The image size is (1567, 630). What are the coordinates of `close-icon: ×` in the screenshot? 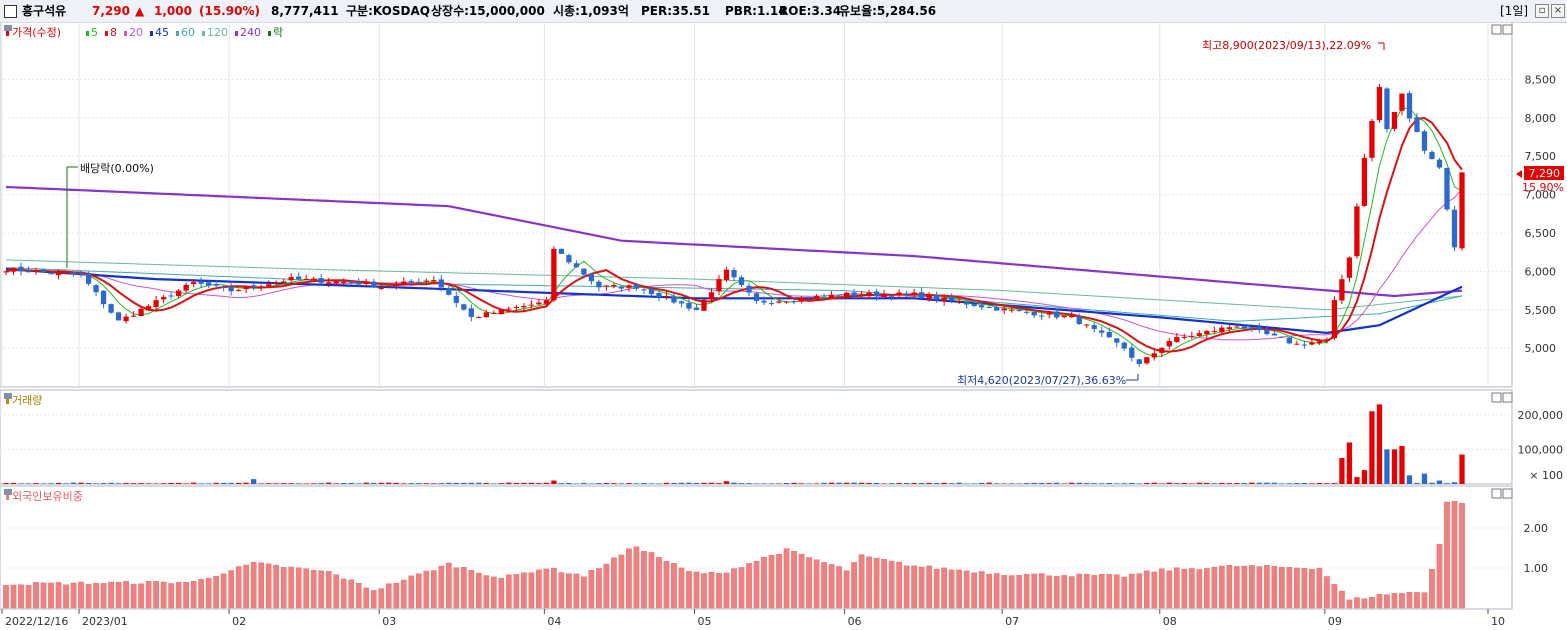 It's located at (1558, 11).